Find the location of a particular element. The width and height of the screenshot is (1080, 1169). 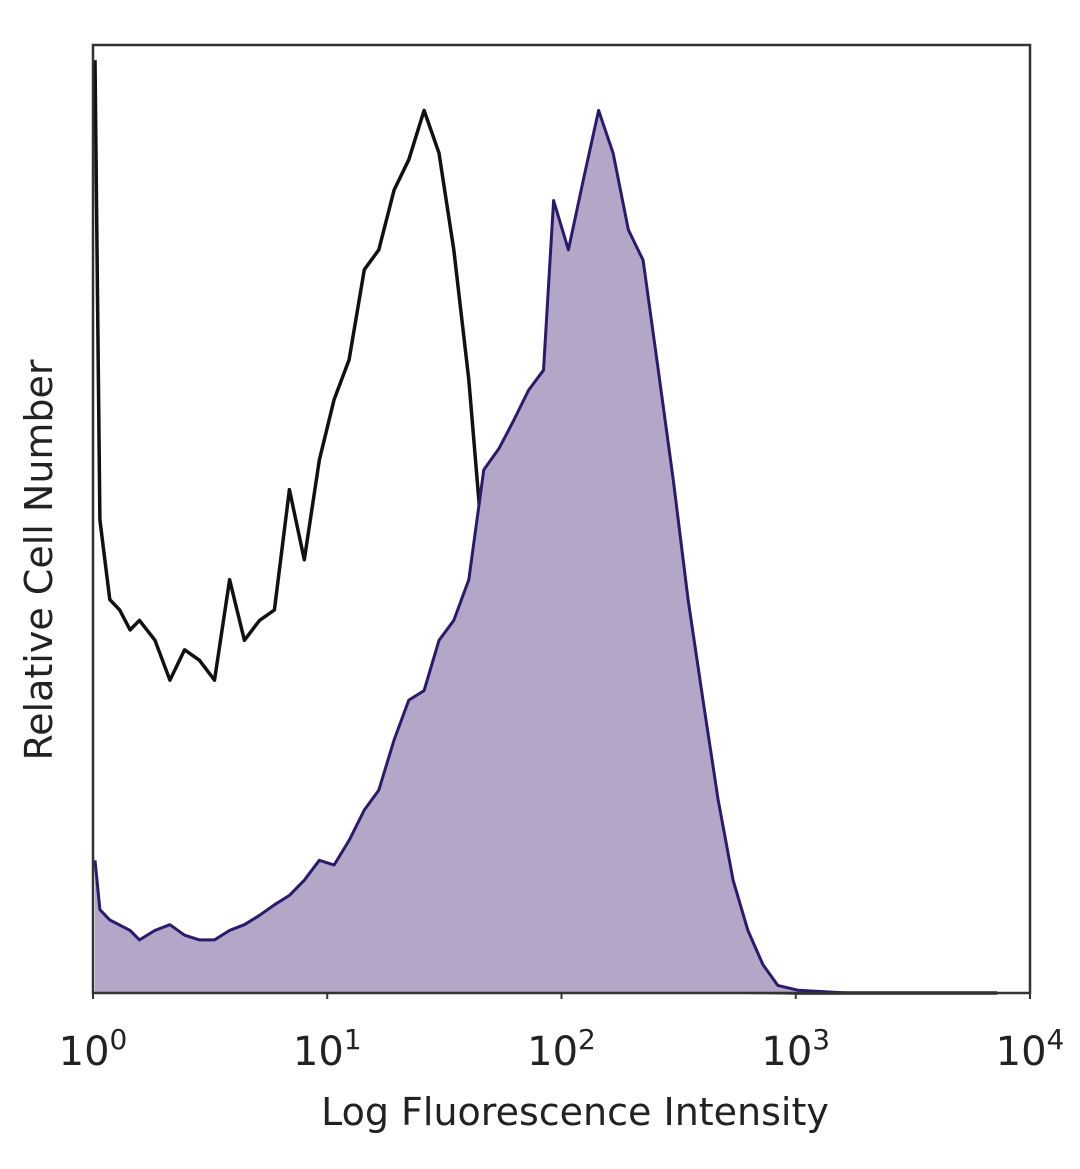

x-tick-exponent: 2 is located at coordinates (587, 1039).